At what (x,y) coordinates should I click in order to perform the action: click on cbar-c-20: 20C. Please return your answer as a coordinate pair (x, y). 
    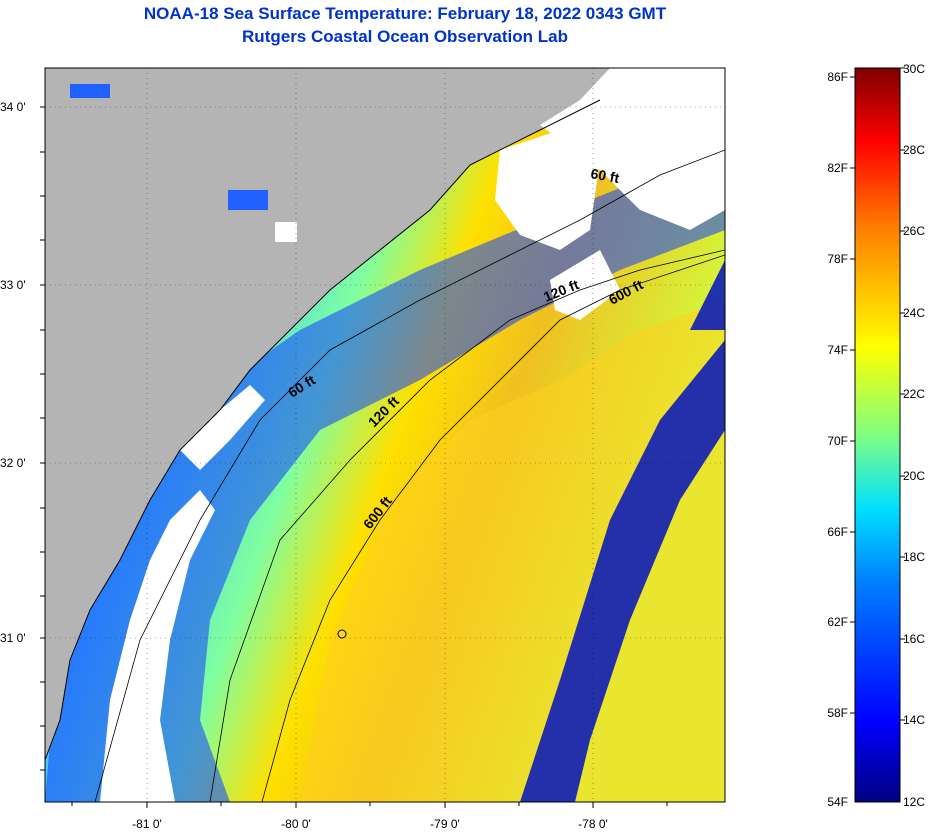
    Looking at the image, I should click on (914, 476).